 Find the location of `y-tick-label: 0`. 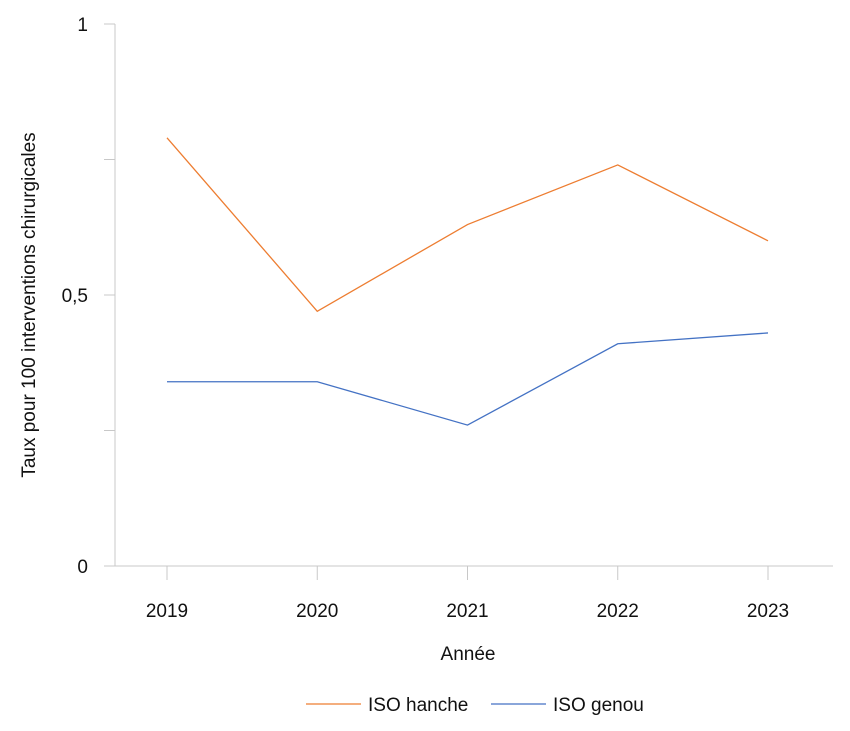

y-tick-label: 0 is located at coordinates (82, 567).